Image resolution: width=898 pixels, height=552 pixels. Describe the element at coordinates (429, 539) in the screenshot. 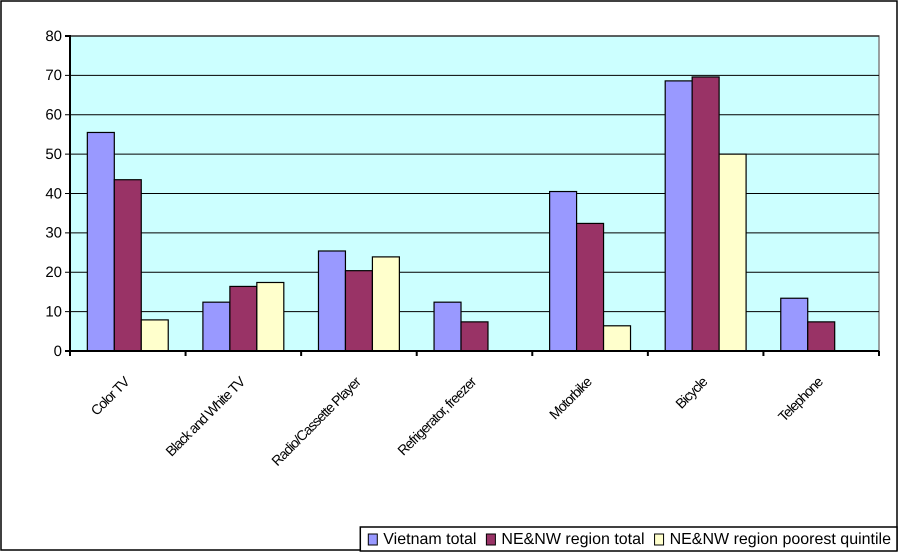

I see `legend-label: Vietnam total` at that location.